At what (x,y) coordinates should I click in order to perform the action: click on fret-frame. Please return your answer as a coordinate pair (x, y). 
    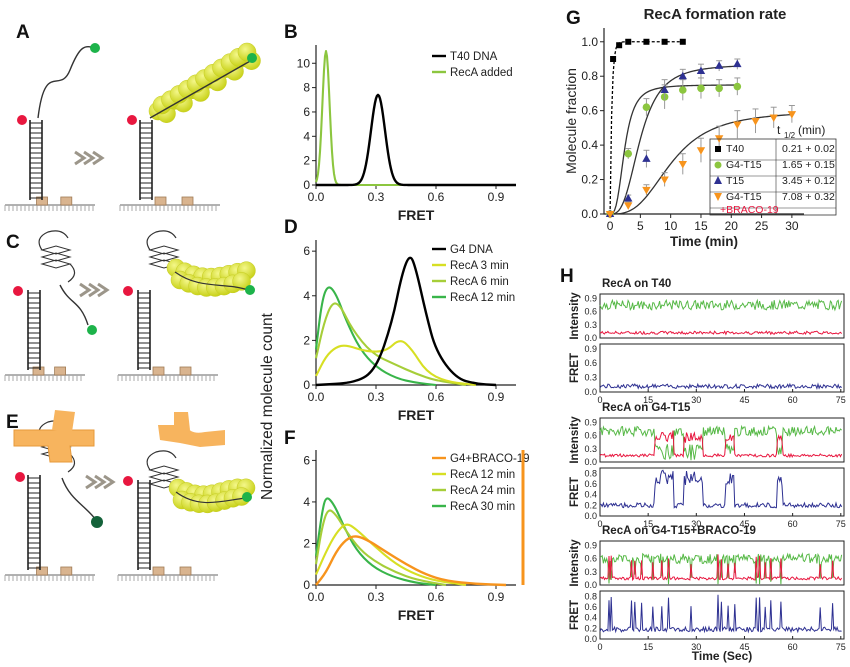
    Looking at the image, I should click on (722, 368).